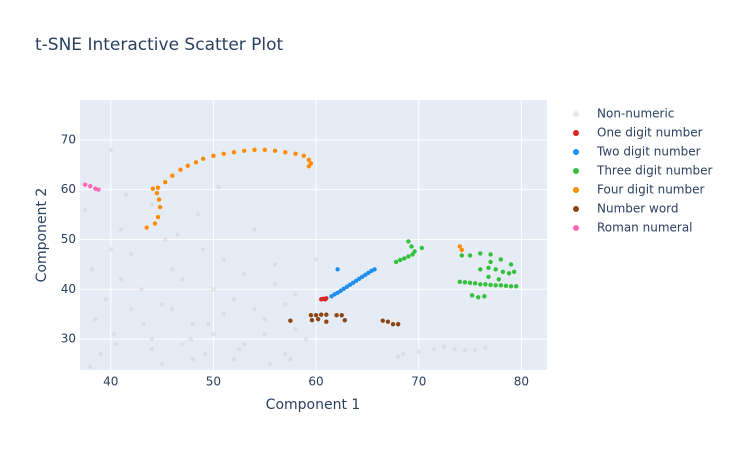 Image resolution: width=729 pixels, height=450 pixels. I want to click on legend-label: Number word, so click(638, 209).